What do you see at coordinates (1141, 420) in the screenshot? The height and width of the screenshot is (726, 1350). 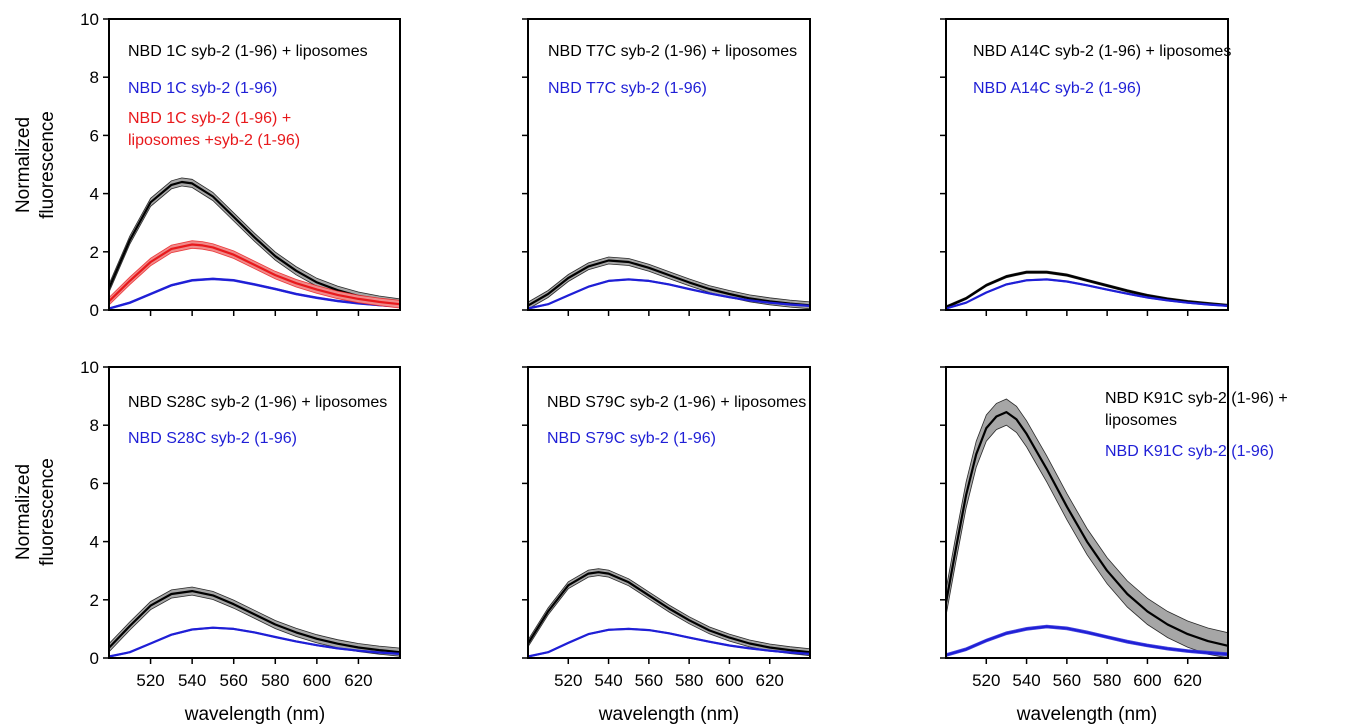 I see `legend-label-0-line2: liposomes` at bounding box center [1141, 420].